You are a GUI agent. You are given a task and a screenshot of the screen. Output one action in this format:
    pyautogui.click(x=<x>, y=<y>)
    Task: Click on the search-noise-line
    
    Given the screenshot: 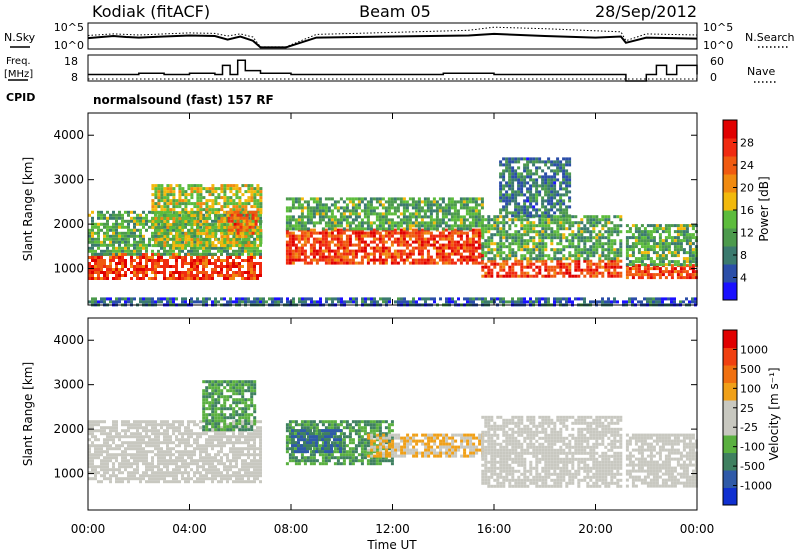 What is the action you would take?
    pyautogui.click(x=392, y=37)
    